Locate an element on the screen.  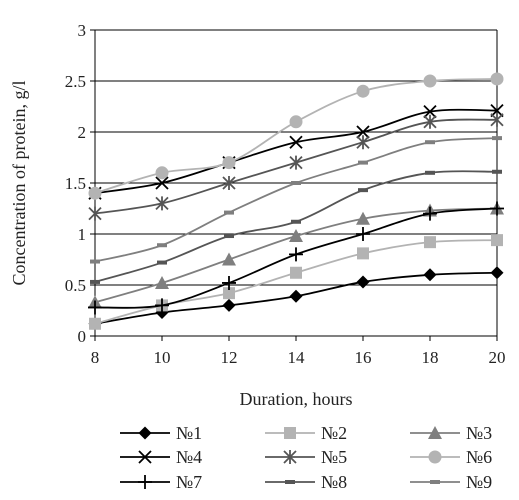
legend-item-5: №5 is located at coordinates (306, 457).